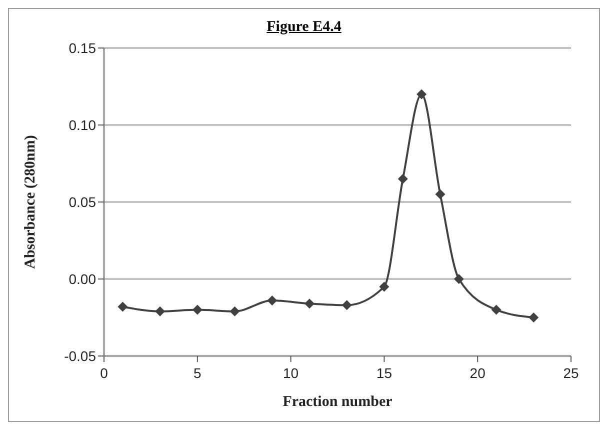 This screenshot has width=611, height=432. Describe the element at coordinates (82, 48) in the screenshot. I see `y-tick-label: 0.15` at that location.